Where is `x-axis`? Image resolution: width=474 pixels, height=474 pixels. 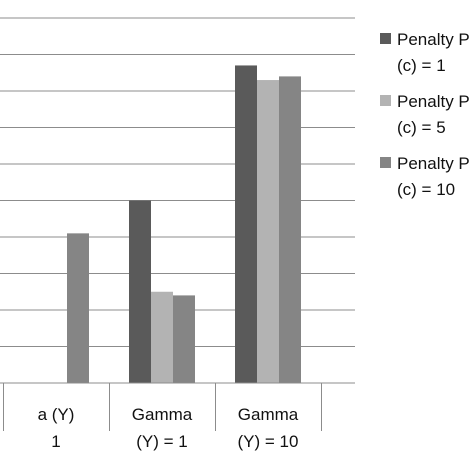 x-axis is located at coordinates (177, 406).